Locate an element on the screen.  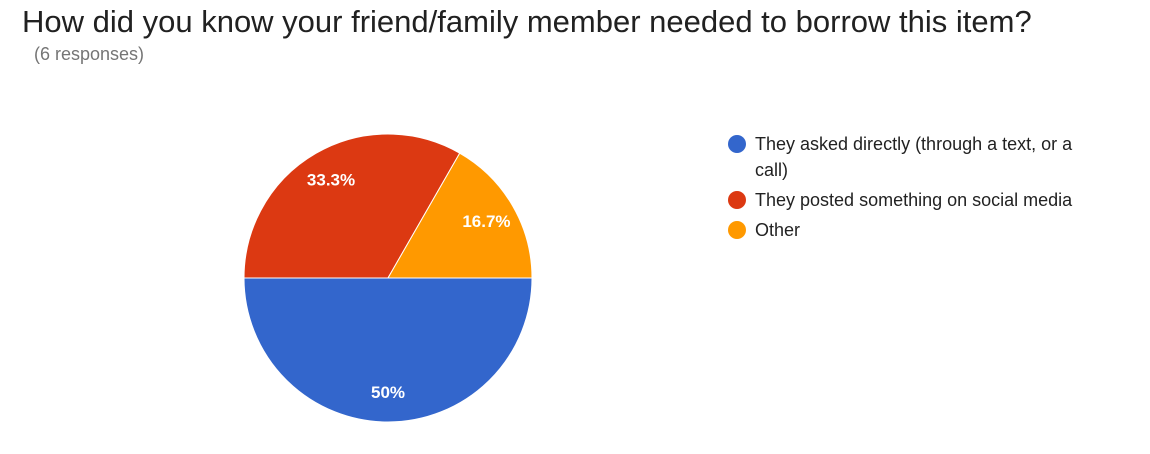
legend-item-other: Other is located at coordinates (916, 230).